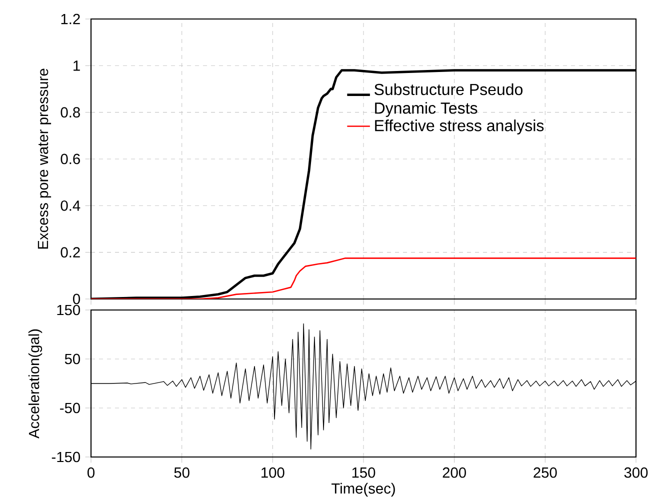 The width and height of the screenshot is (660, 501). I want to click on x-tick-label: 50, so click(182, 472).